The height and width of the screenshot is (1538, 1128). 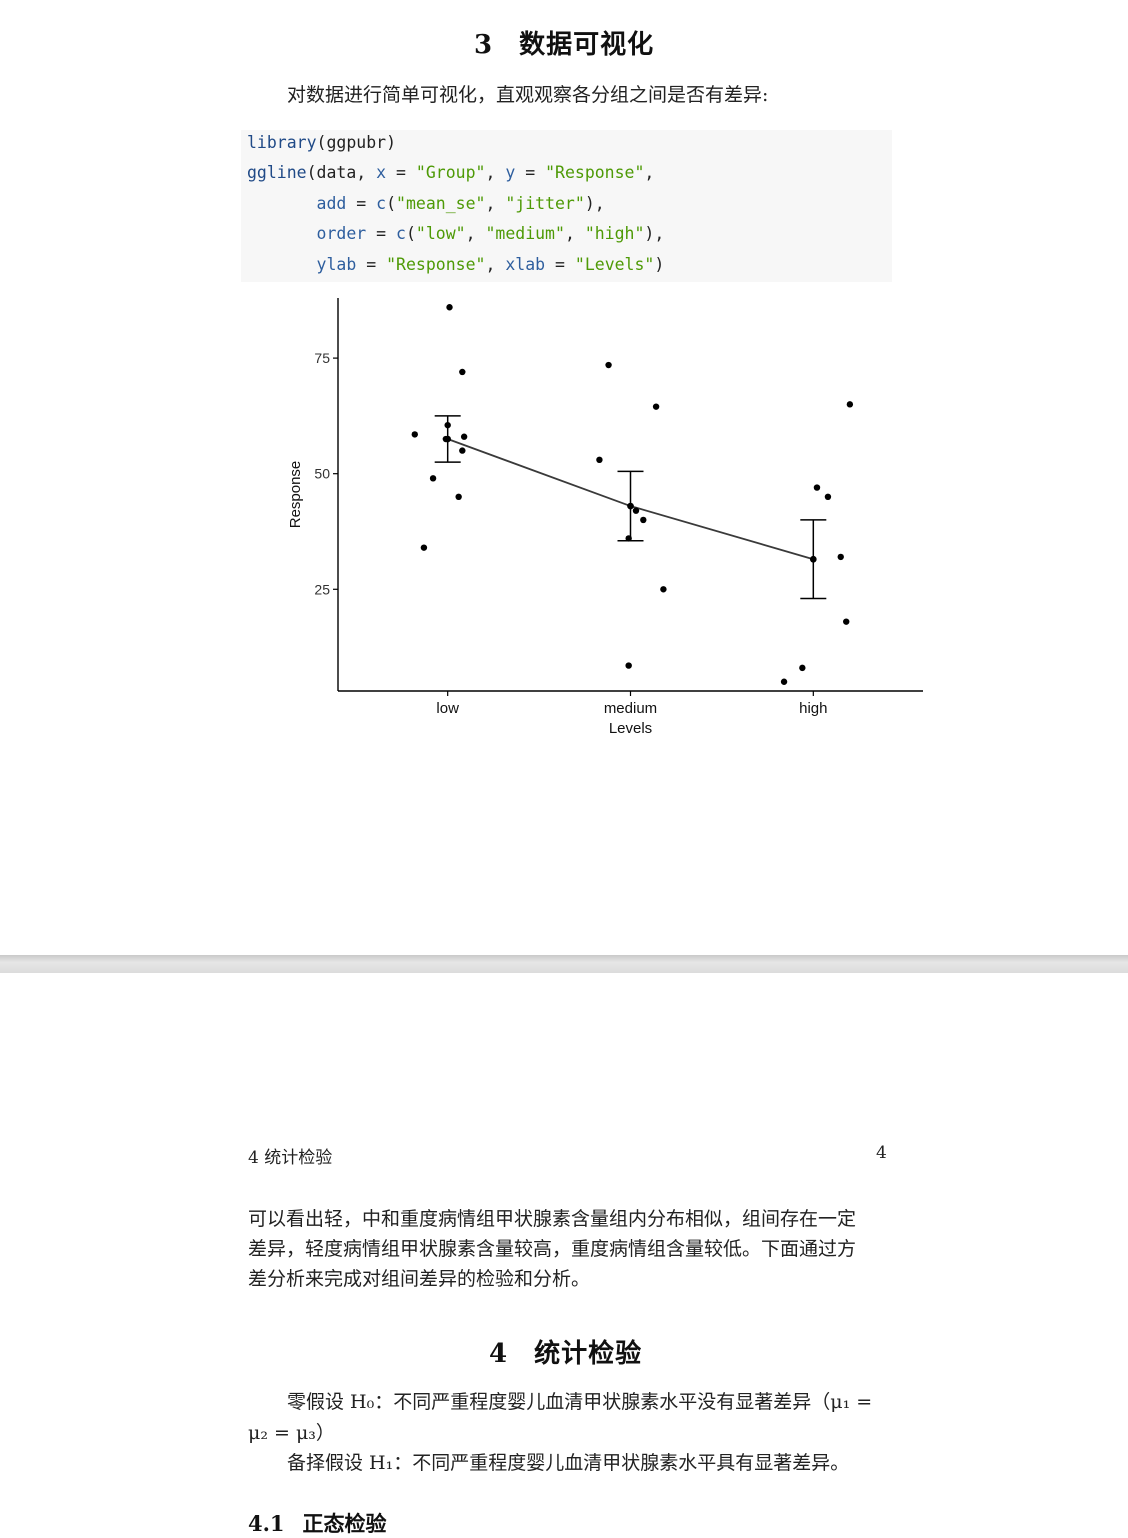 I want to click on chart-axes: 25 50 75 low medium high, so click(x=618, y=507).